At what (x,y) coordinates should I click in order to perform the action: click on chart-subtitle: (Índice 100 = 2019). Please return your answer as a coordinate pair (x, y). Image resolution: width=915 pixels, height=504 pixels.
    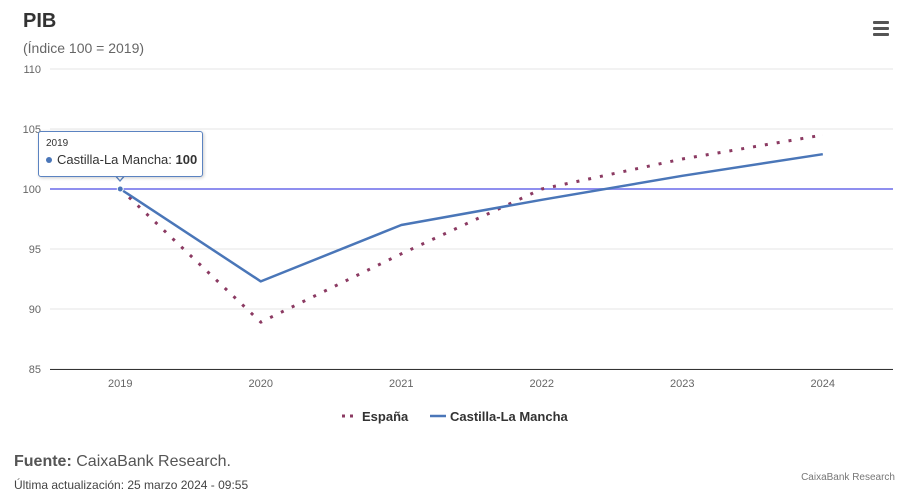
    Looking at the image, I should click on (84, 48).